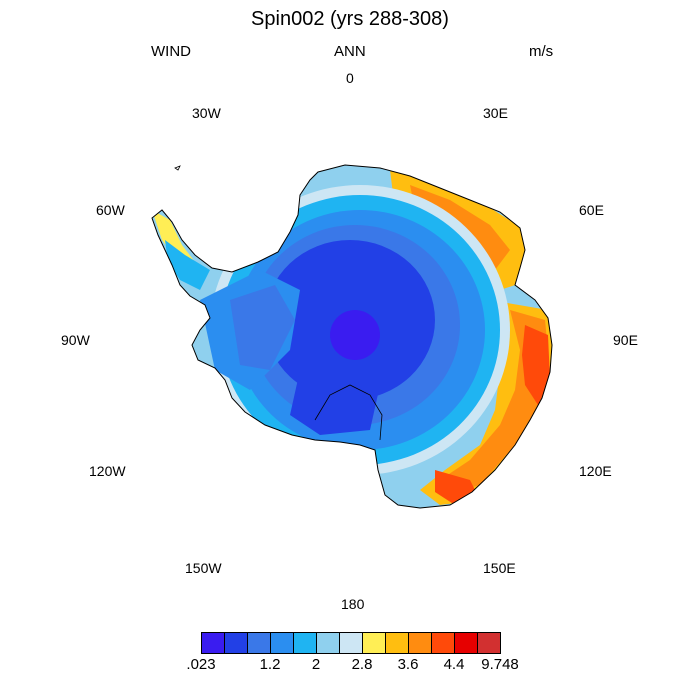  What do you see at coordinates (591, 210) in the screenshot?
I see `lon-label-60e: 60E` at bounding box center [591, 210].